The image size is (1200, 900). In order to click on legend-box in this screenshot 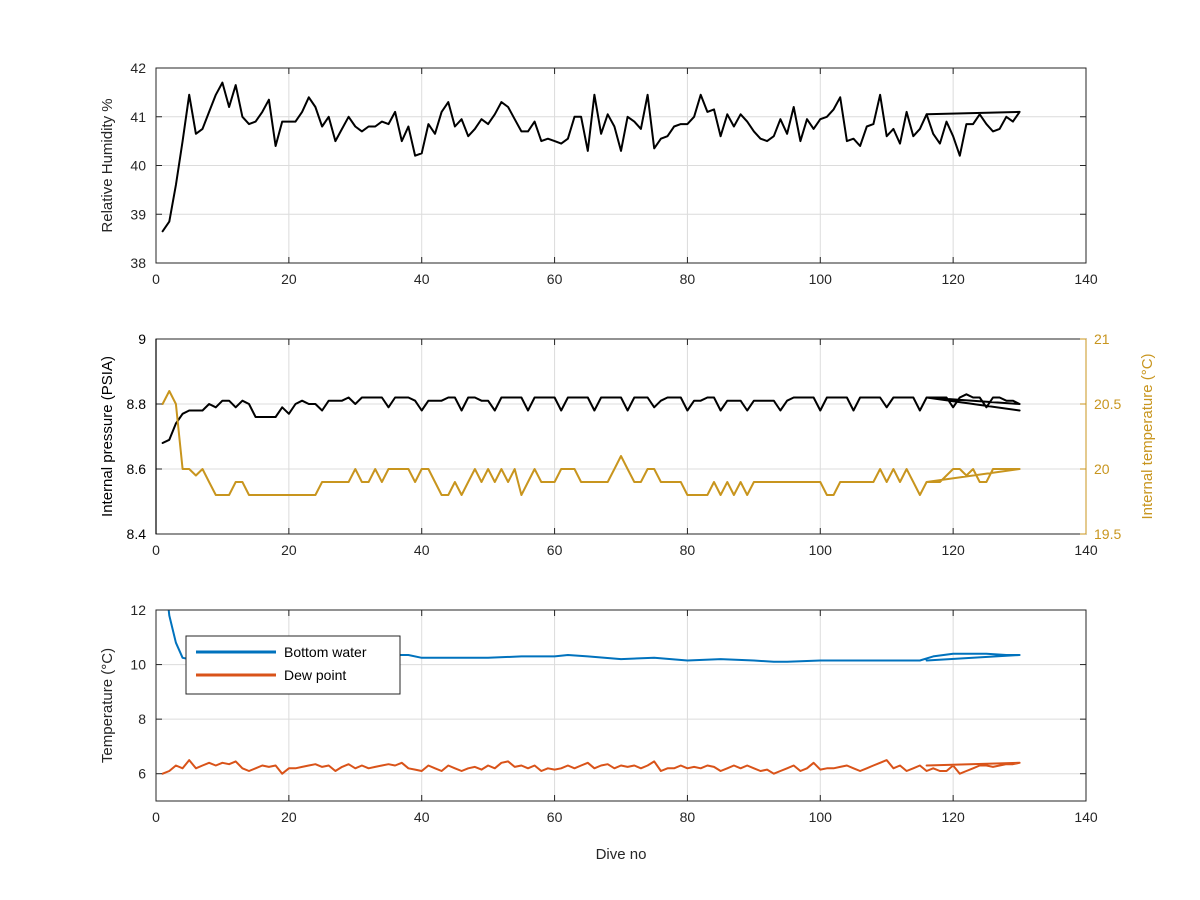, I will do `click(293, 665)`.